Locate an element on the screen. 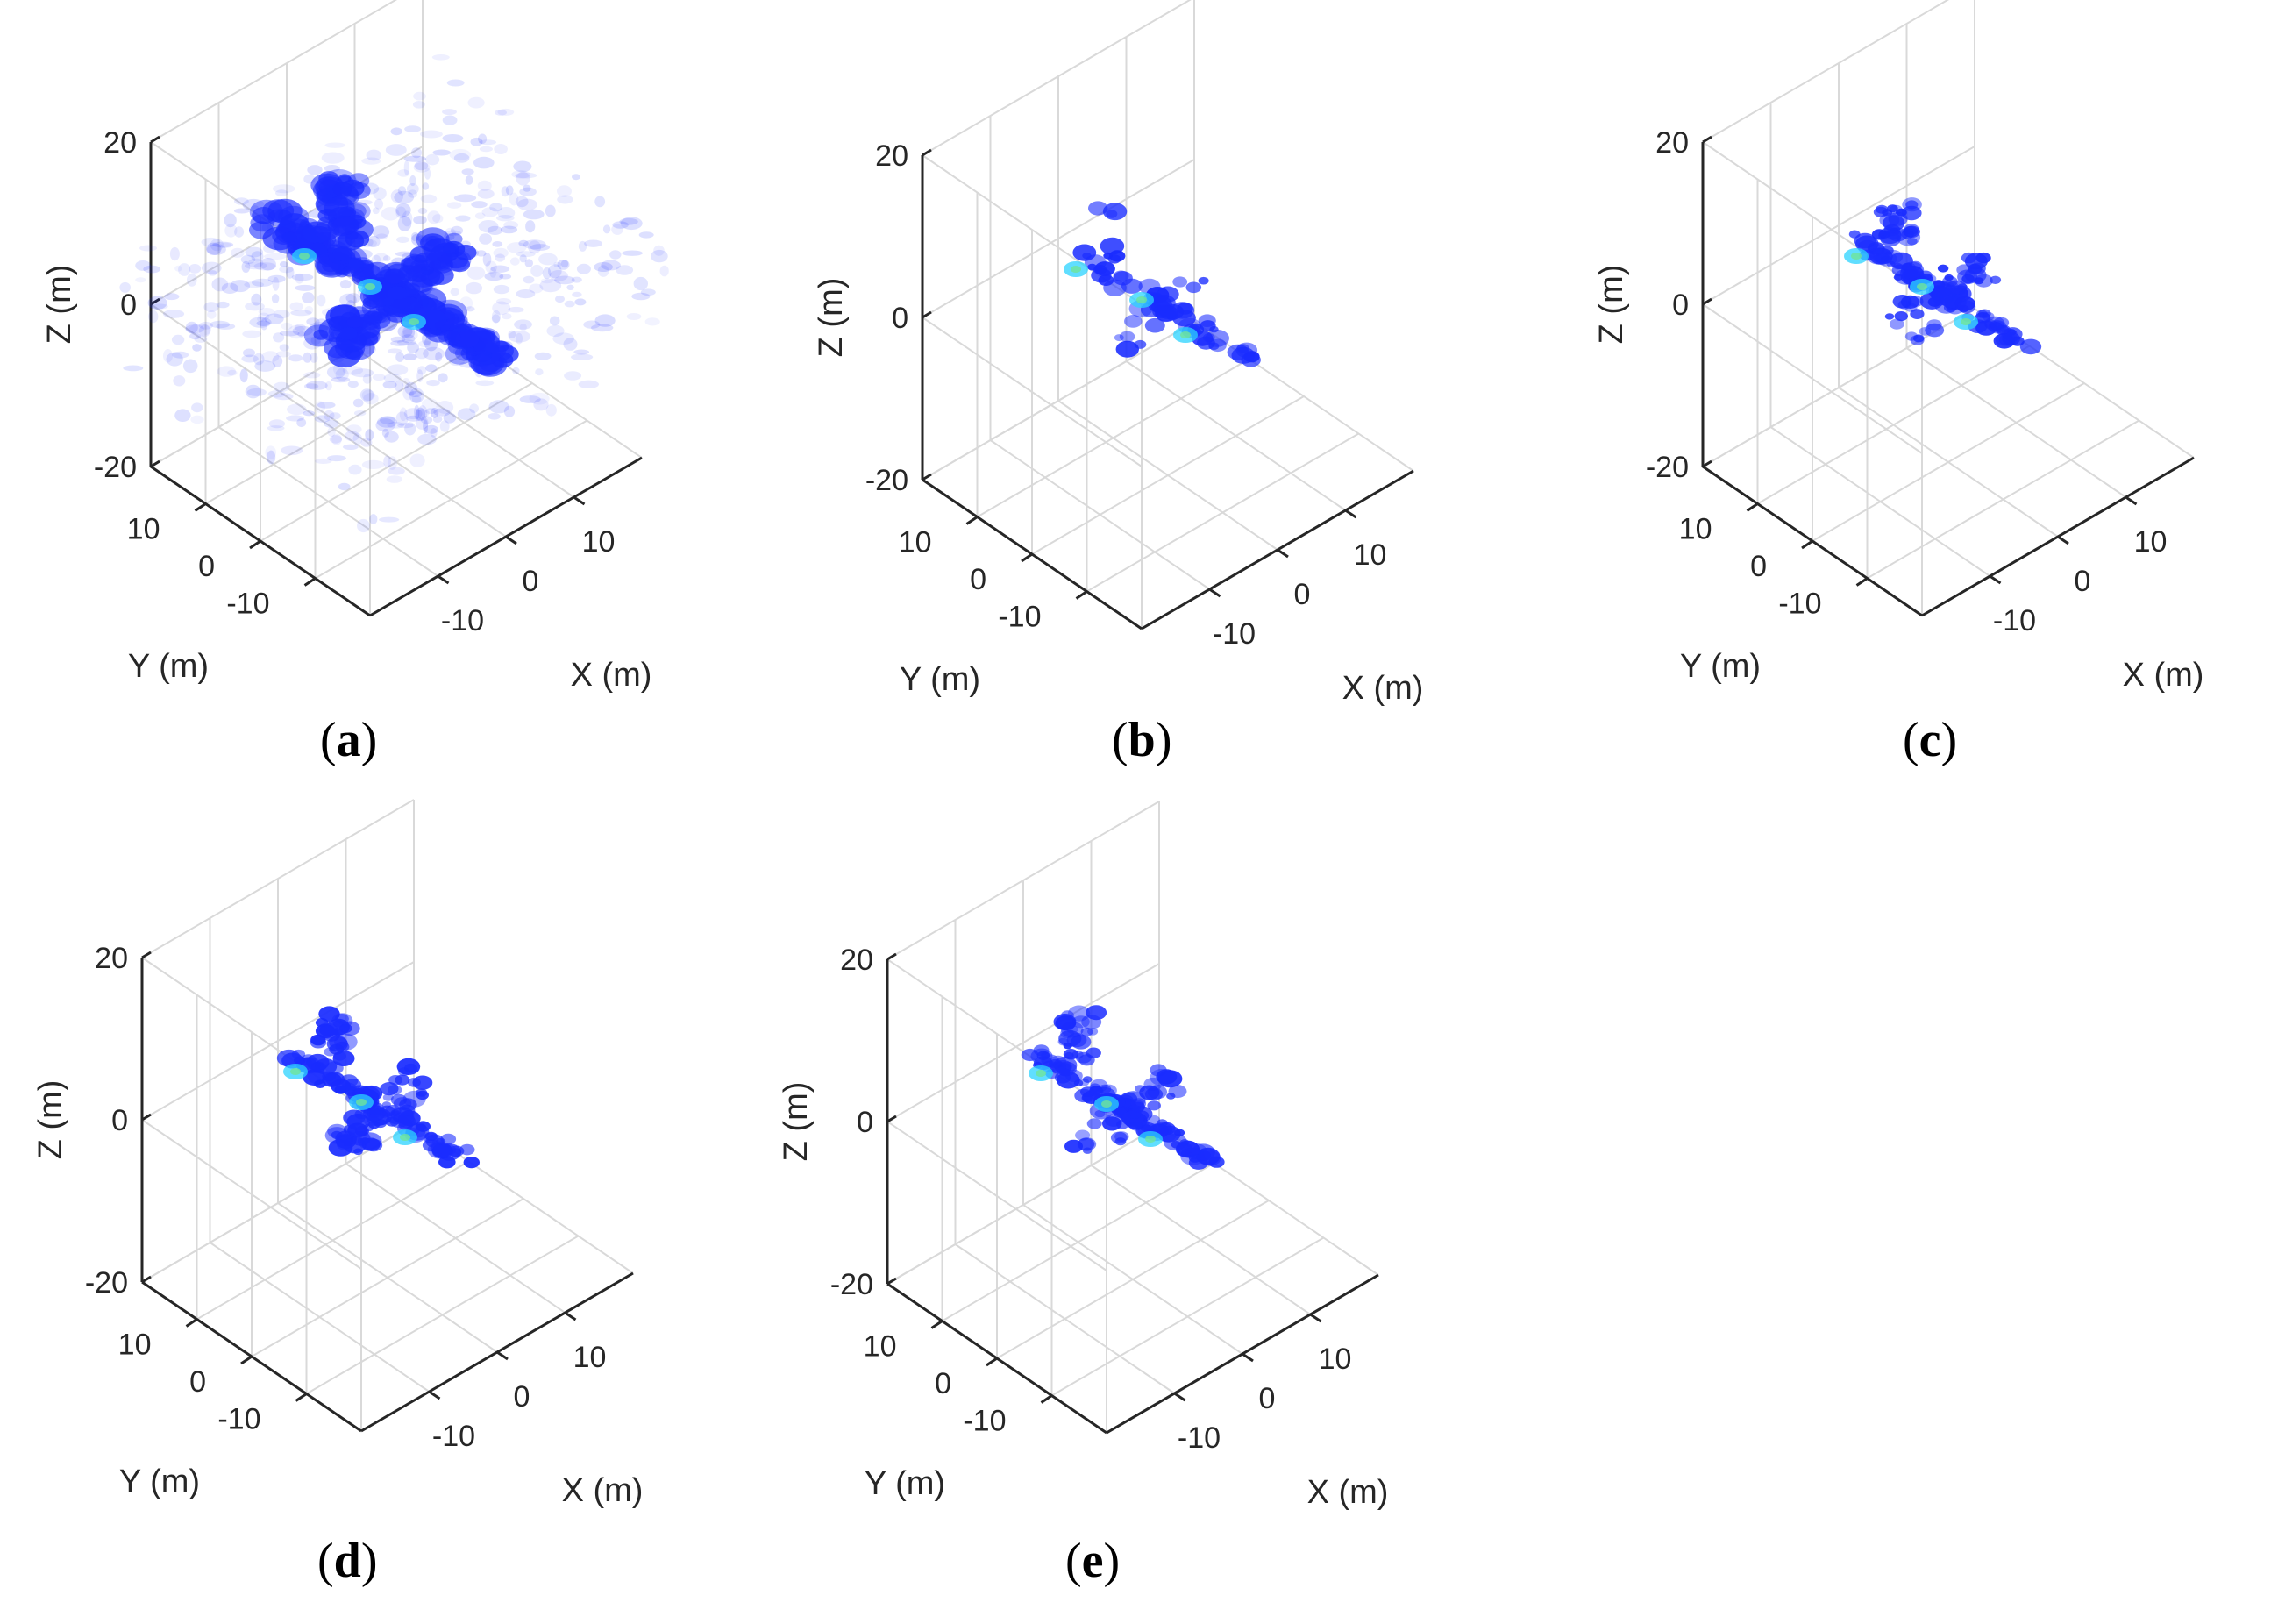 This screenshot has height=1624, width=2278. x-tick-labels: -10 0 10 is located at coordinates (1297, 580).